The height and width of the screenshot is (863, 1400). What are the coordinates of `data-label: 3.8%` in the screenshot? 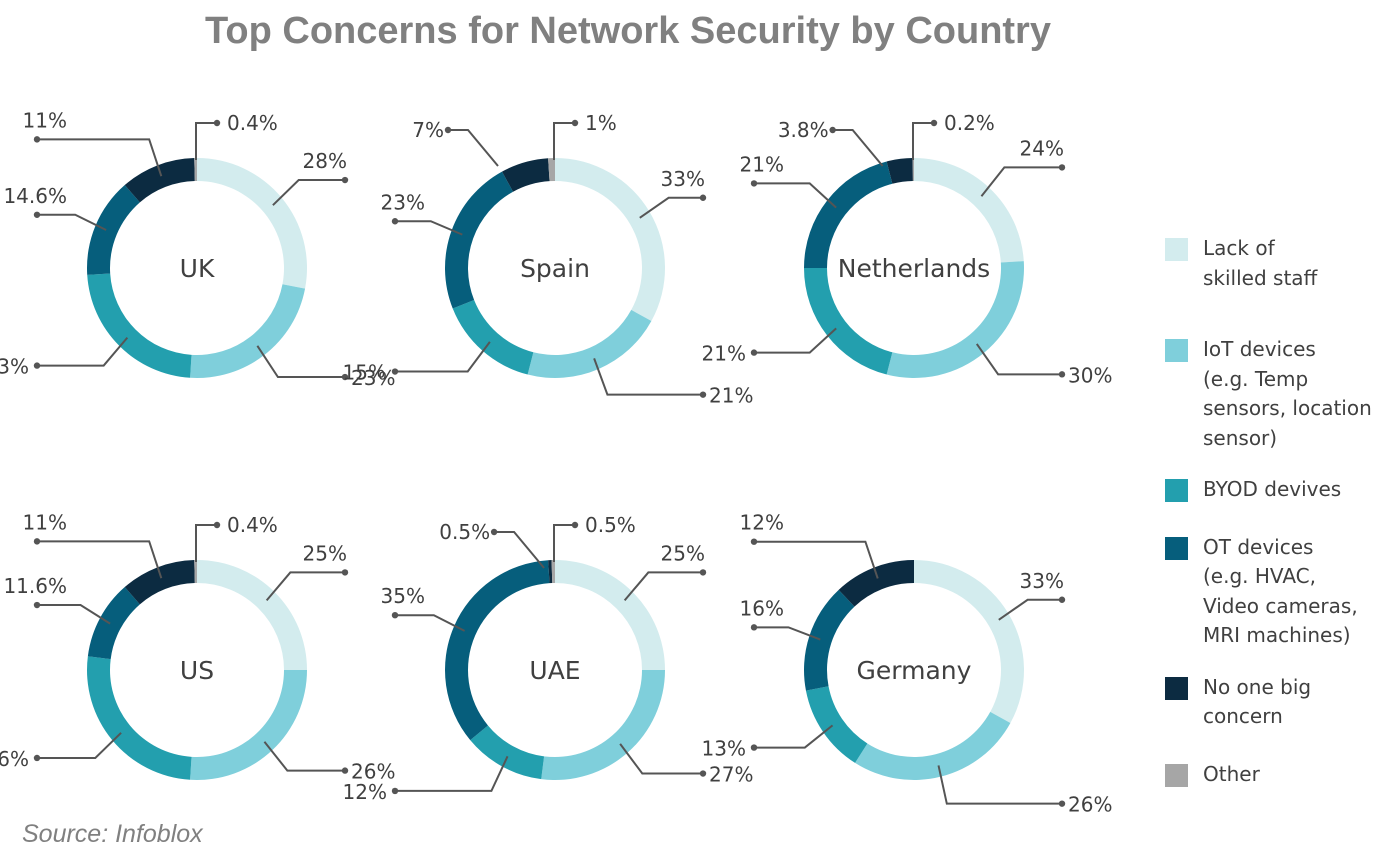 It's located at (803, 130).